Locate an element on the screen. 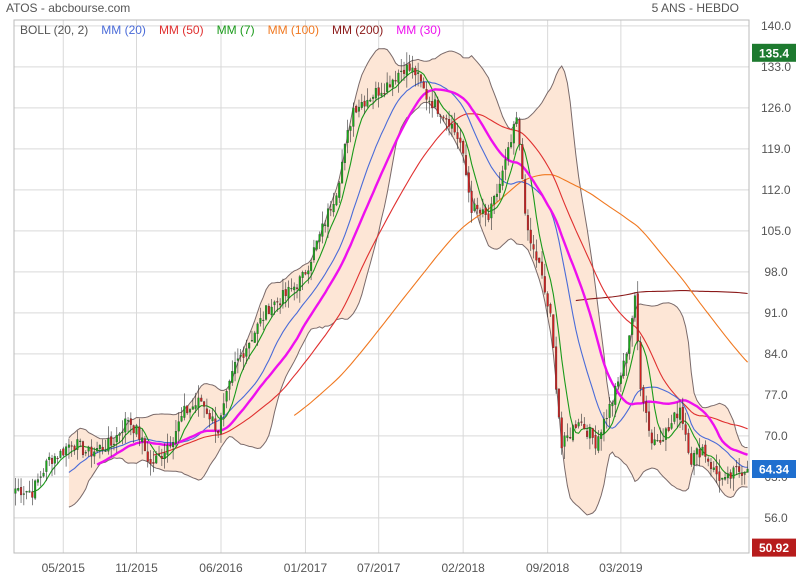 The width and height of the screenshot is (800, 585). y-tick-label: 84.0 is located at coordinates (776, 354).